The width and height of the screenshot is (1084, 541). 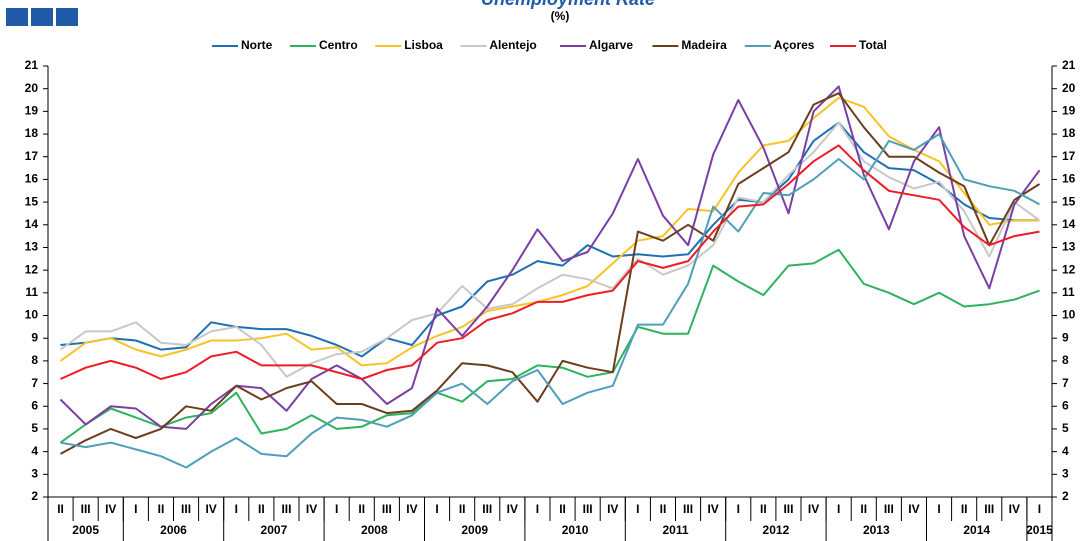 I want to click on y2-tick-label: 15, so click(x=1069, y=201).